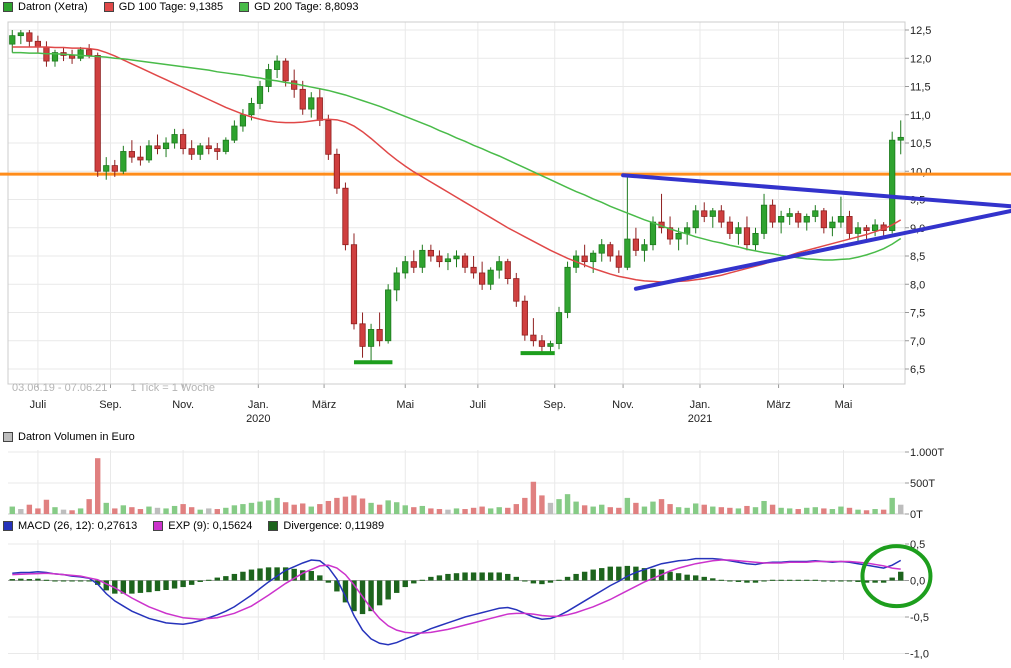 This screenshot has width=1011, height=668. Describe the element at coordinates (917, 370) in the screenshot. I see `price-axis-label: 6,5` at that location.